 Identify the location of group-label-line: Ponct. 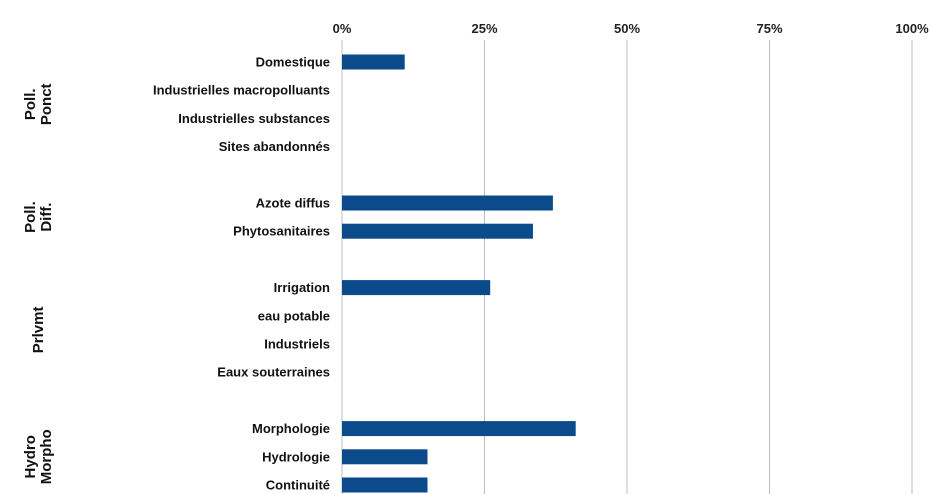
(46, 104).